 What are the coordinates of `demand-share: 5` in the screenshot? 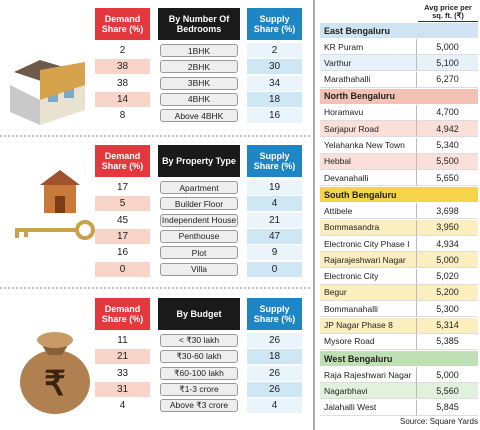 It's located at (122, 204).